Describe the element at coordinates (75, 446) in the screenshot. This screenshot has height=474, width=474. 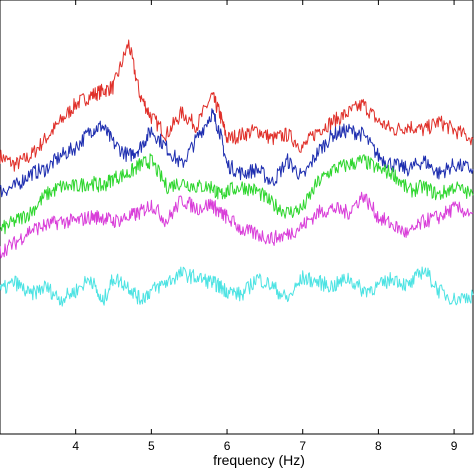
I see `x-tick-label: 4` at that location.